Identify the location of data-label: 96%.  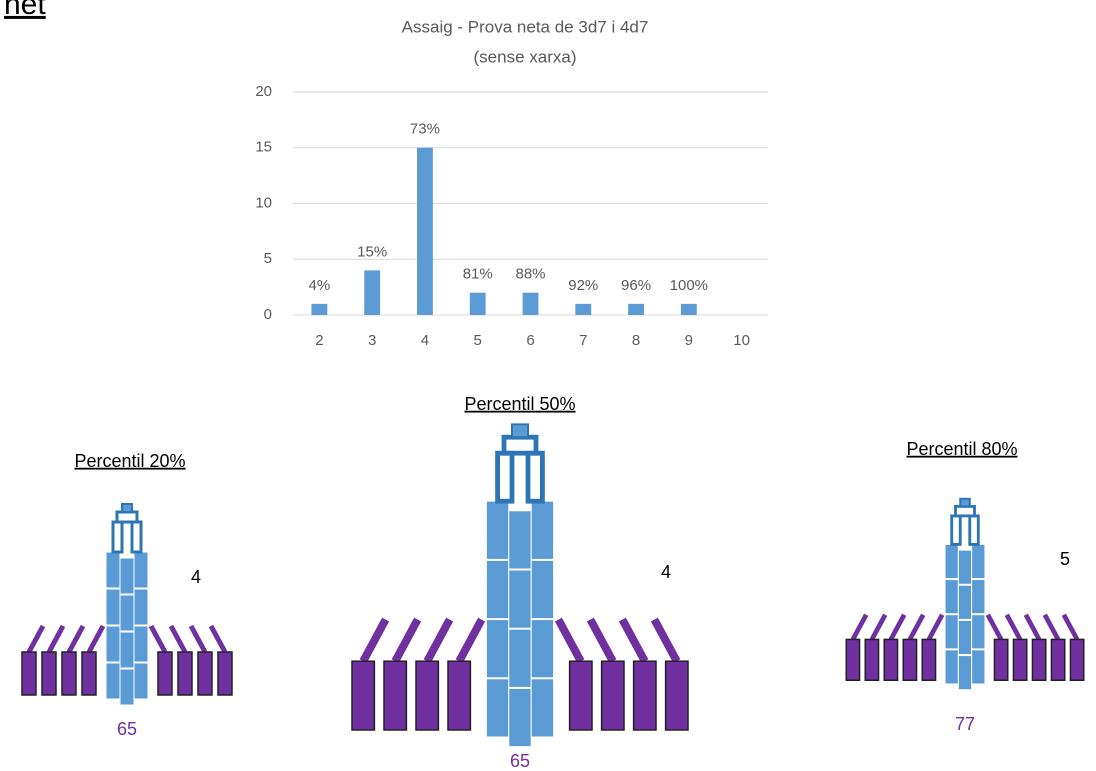
(636, 285).